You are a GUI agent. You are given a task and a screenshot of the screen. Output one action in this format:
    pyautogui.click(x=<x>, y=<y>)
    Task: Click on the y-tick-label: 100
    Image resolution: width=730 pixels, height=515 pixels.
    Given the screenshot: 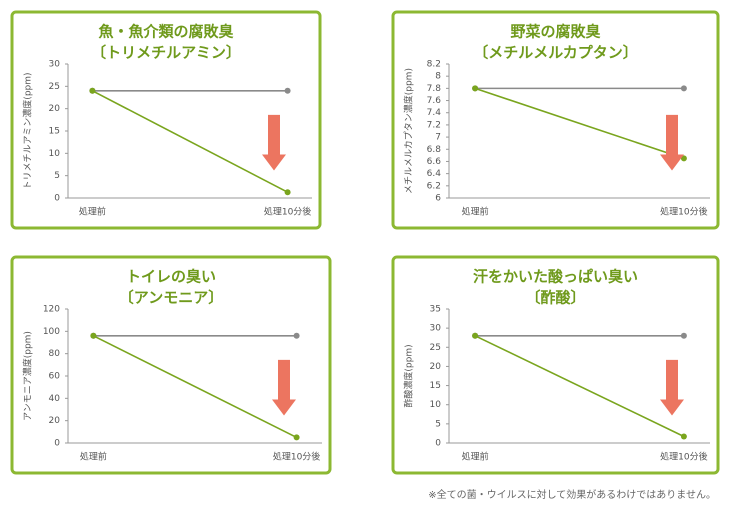 What is the action you would take?
    pyautogui.click(x=51, y=332)
    